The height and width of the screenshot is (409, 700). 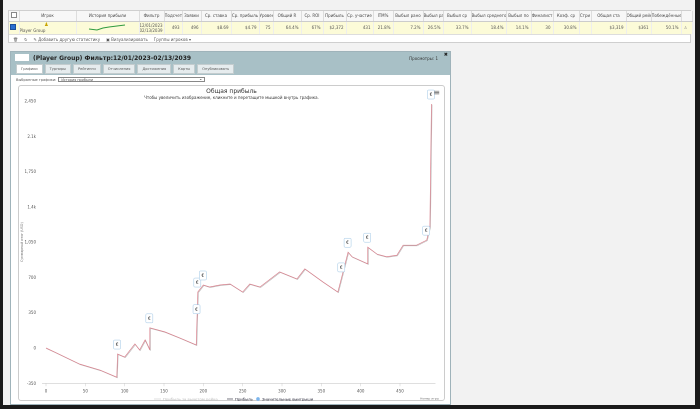 What do you see at coordinates (173, 27) in the screenshot?
I see `stat-value: 493` at bounding box center [173, 27].